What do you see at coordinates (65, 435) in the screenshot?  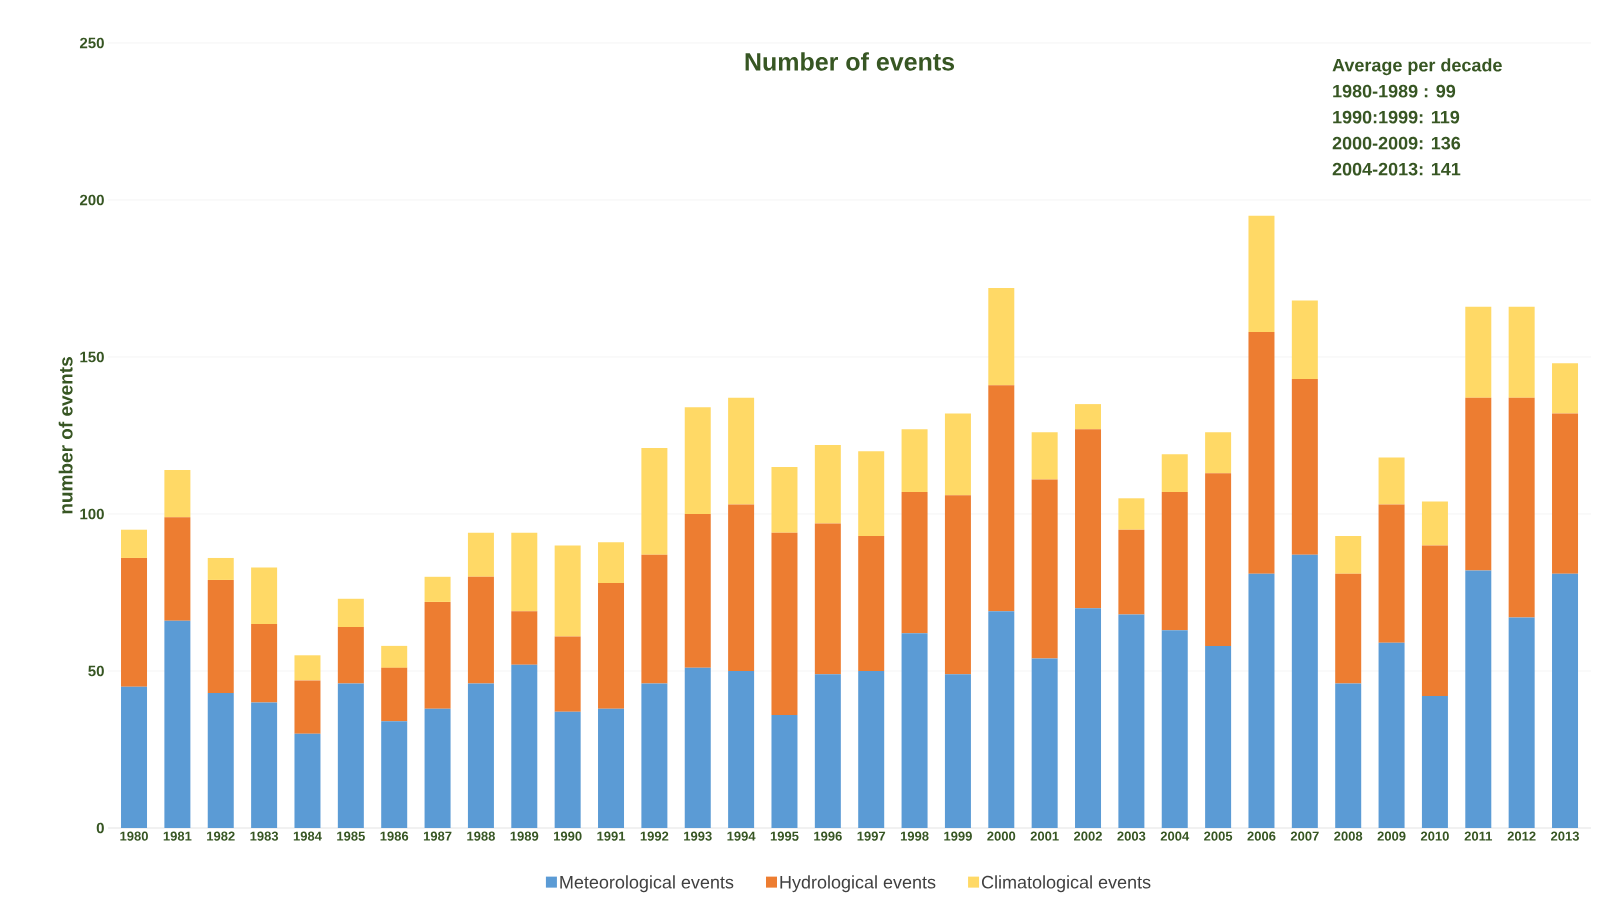 I see `y-axis-title: number of events` at bounding box center [65, 435].